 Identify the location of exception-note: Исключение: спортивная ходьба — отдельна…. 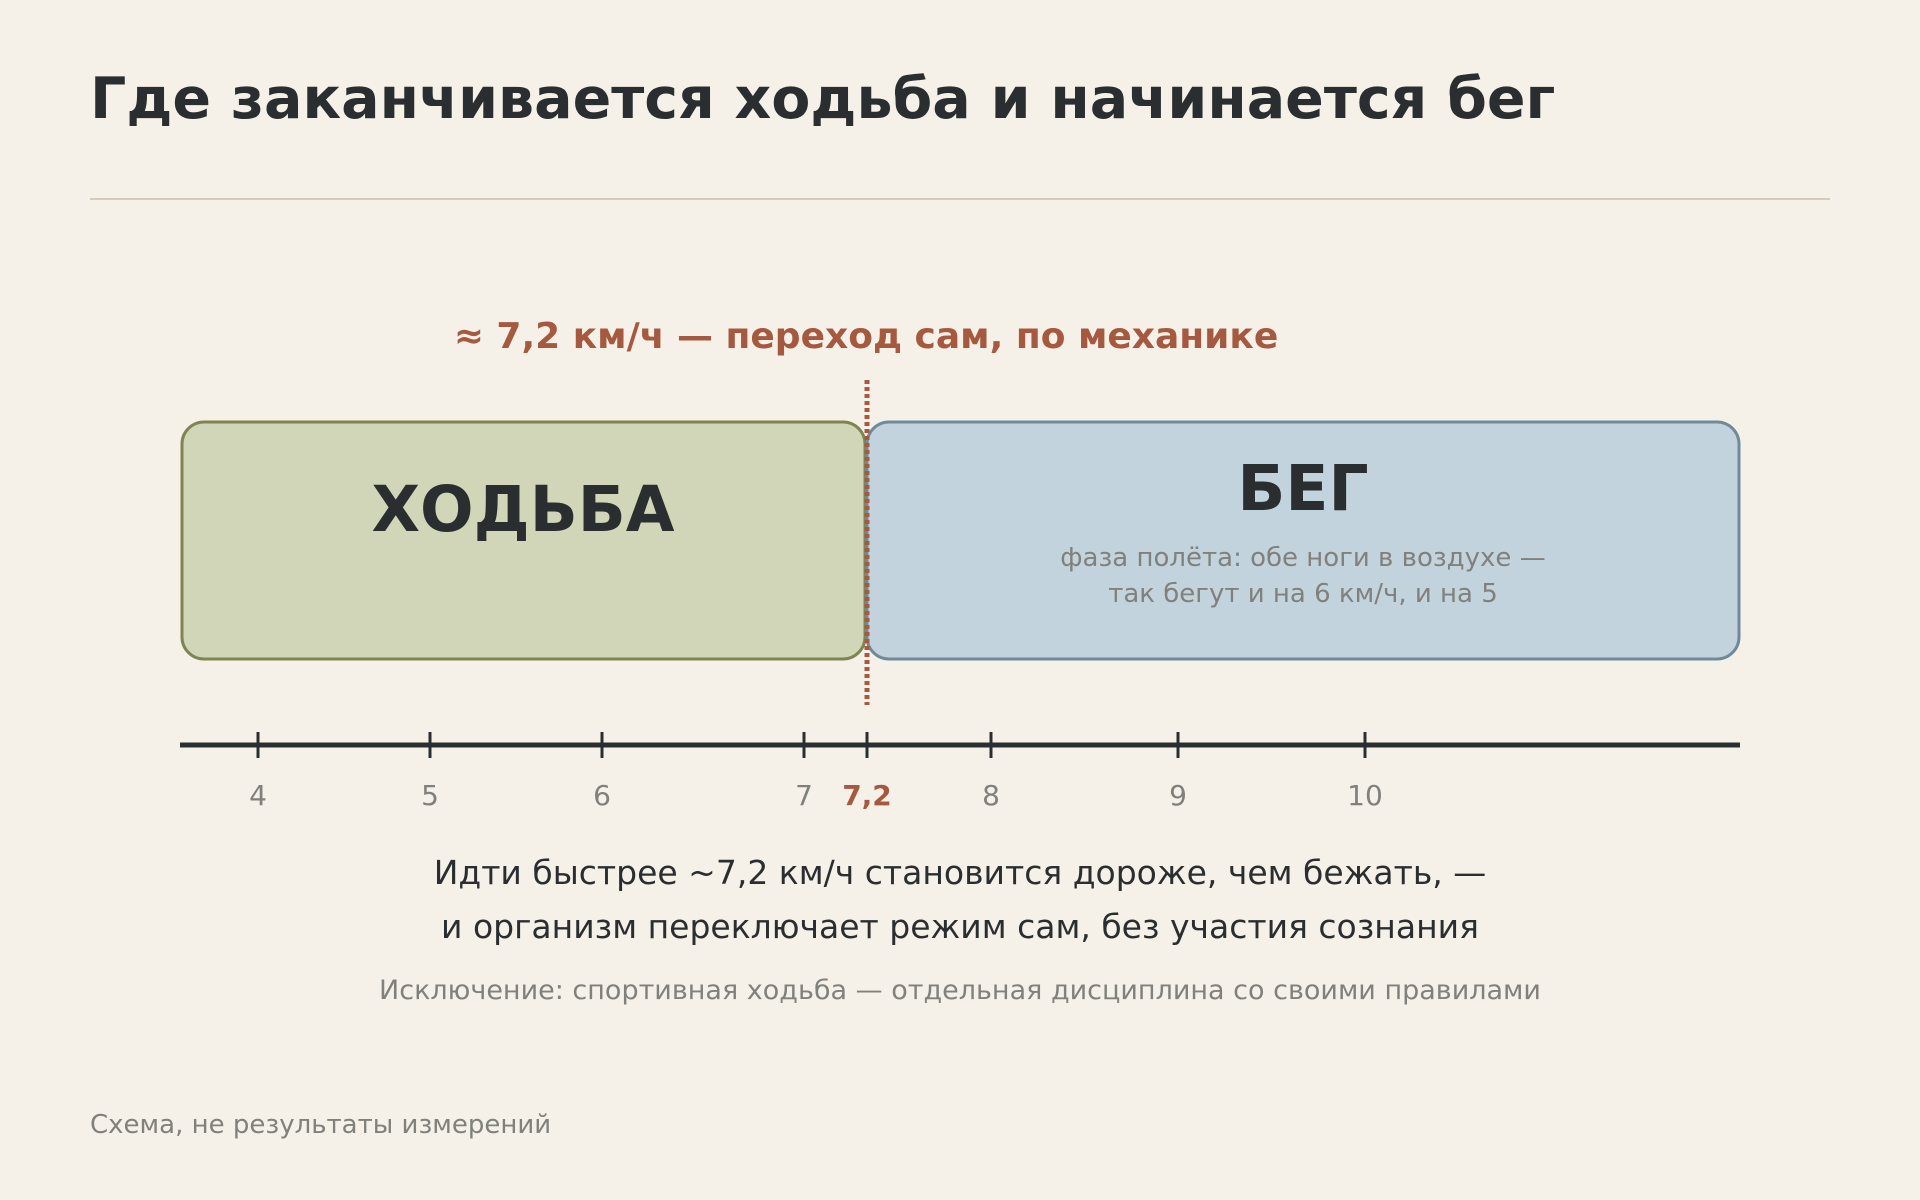
(960, 990).